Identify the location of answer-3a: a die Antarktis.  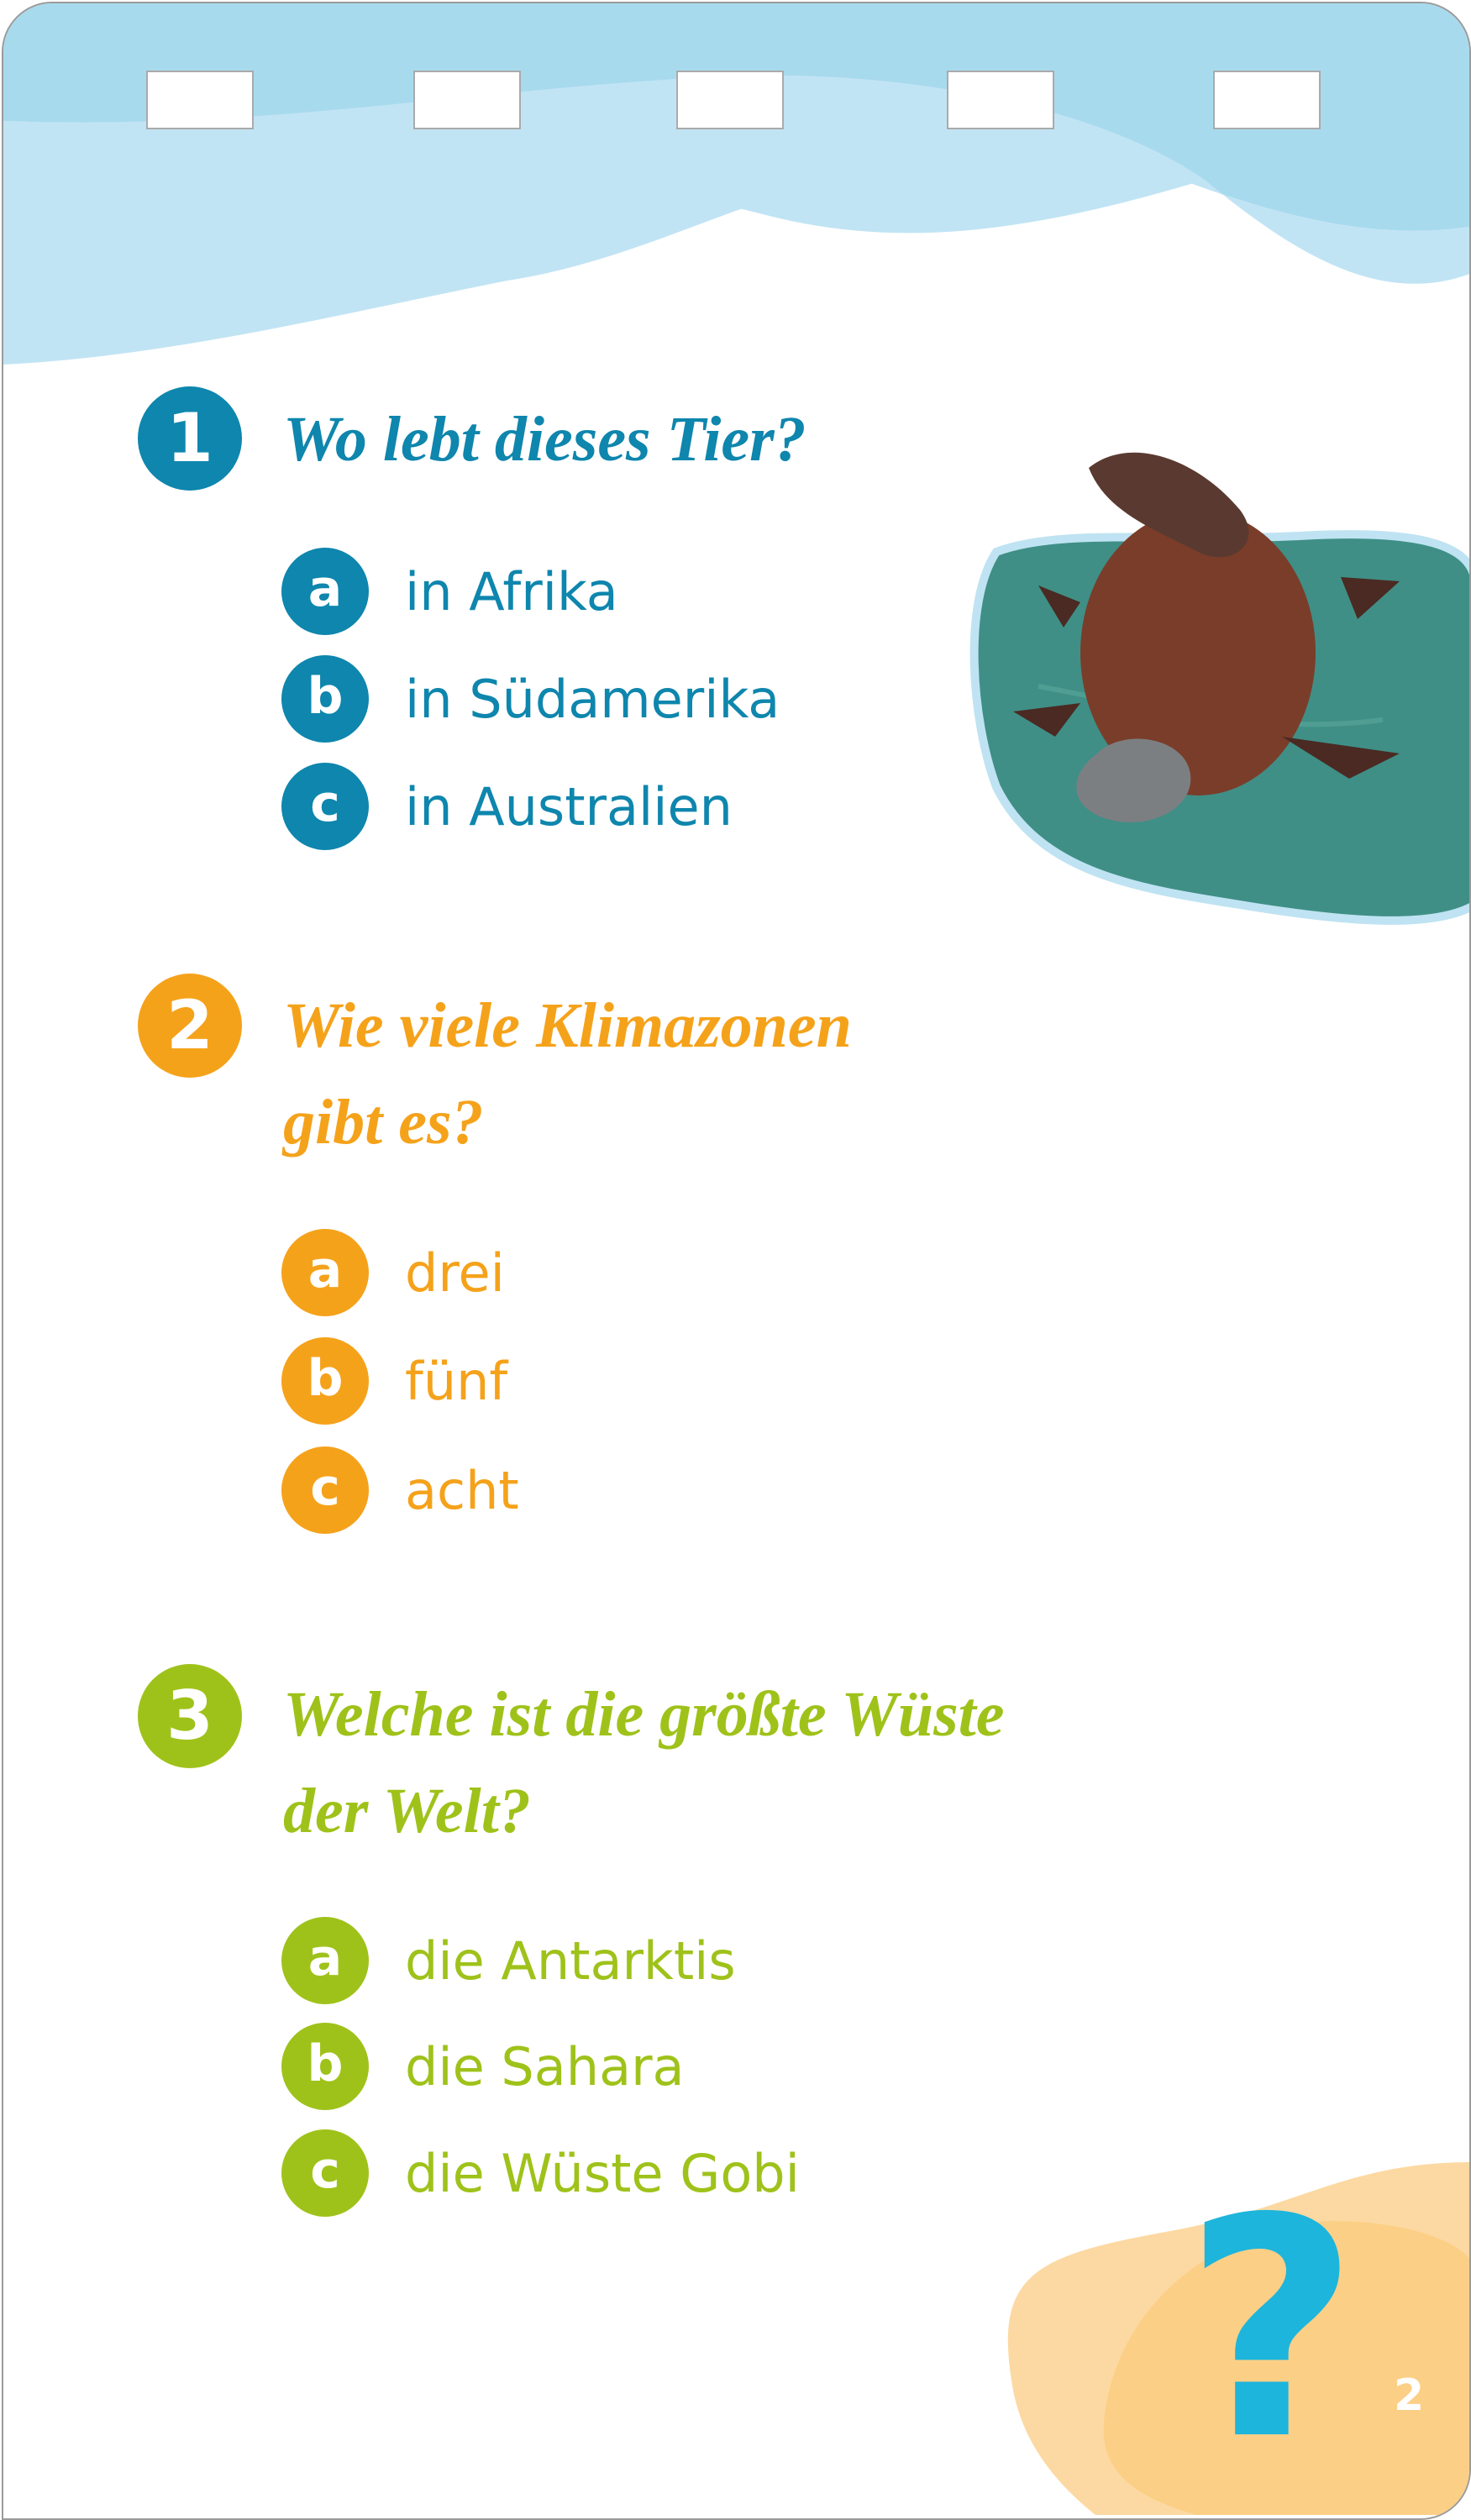
(508, 1960).